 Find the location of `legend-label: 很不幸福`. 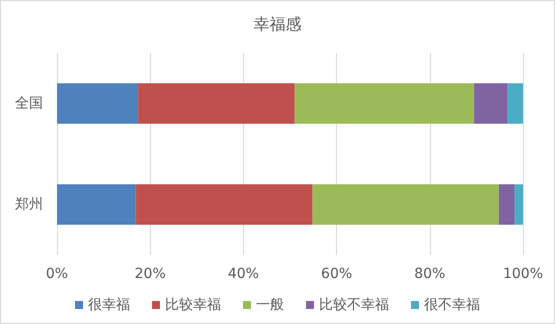

legend-label: 很不幸福 is located at coordinates (452, 305).